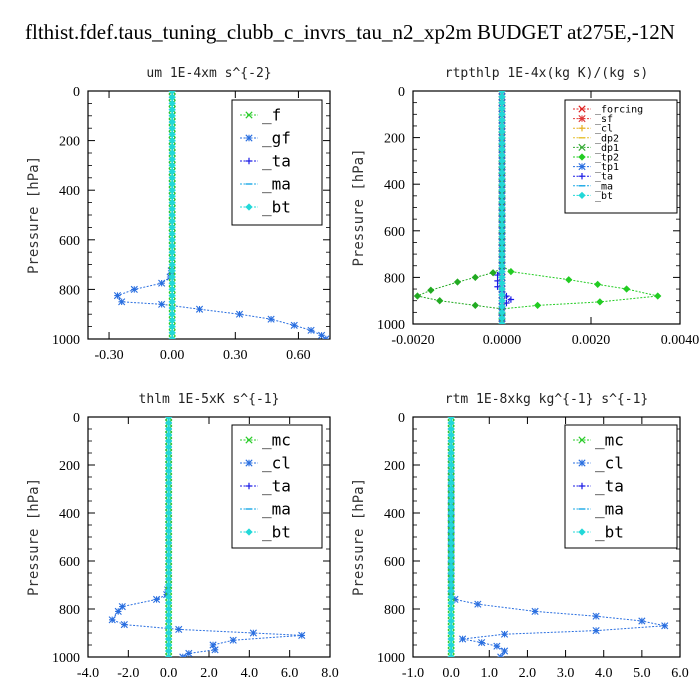 Image resolution: width=700 pixels, height=700 pixels. What do you see at coordinates (621, 156) in the screenshot?
I see `legend: _forcing_sf_cl_dp2_dp1_tp2_tp1_ta_ma_bt` at bounding box center [621, 156].